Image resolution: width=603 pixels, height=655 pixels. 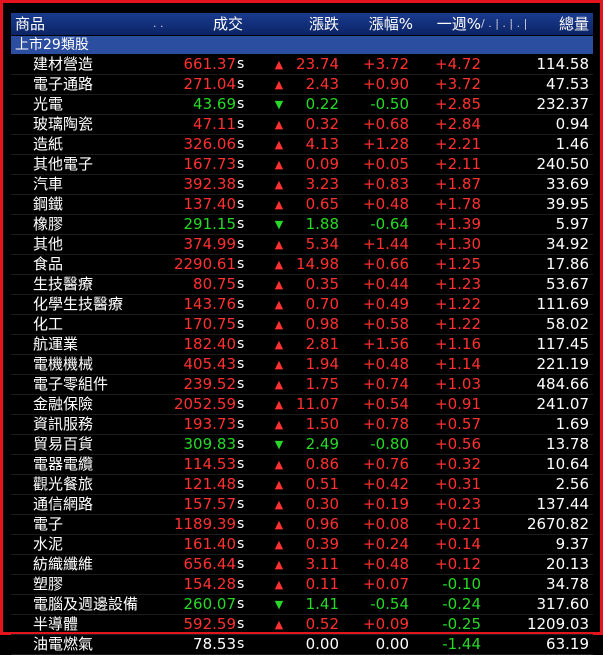 What do you see at coordinates (302, 585) in the screenshot?
I see `table-row: 塑膠 154.28 s ▲ 0.11 +0.07 -0.10 34.78` at bounding box center [302, 585].